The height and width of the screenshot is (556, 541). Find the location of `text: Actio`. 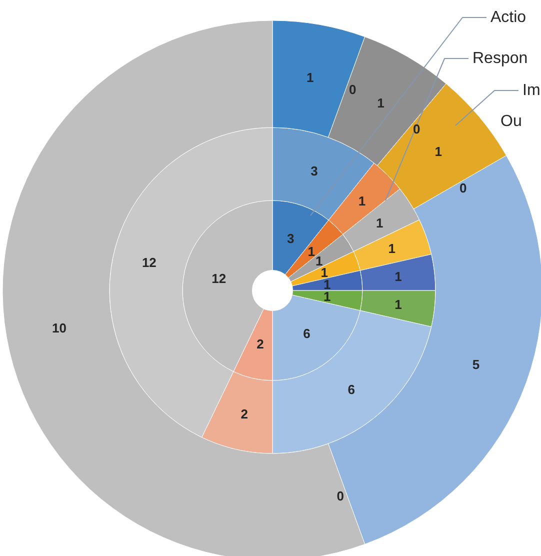

text: Actio is located at coordinates (508, 17).